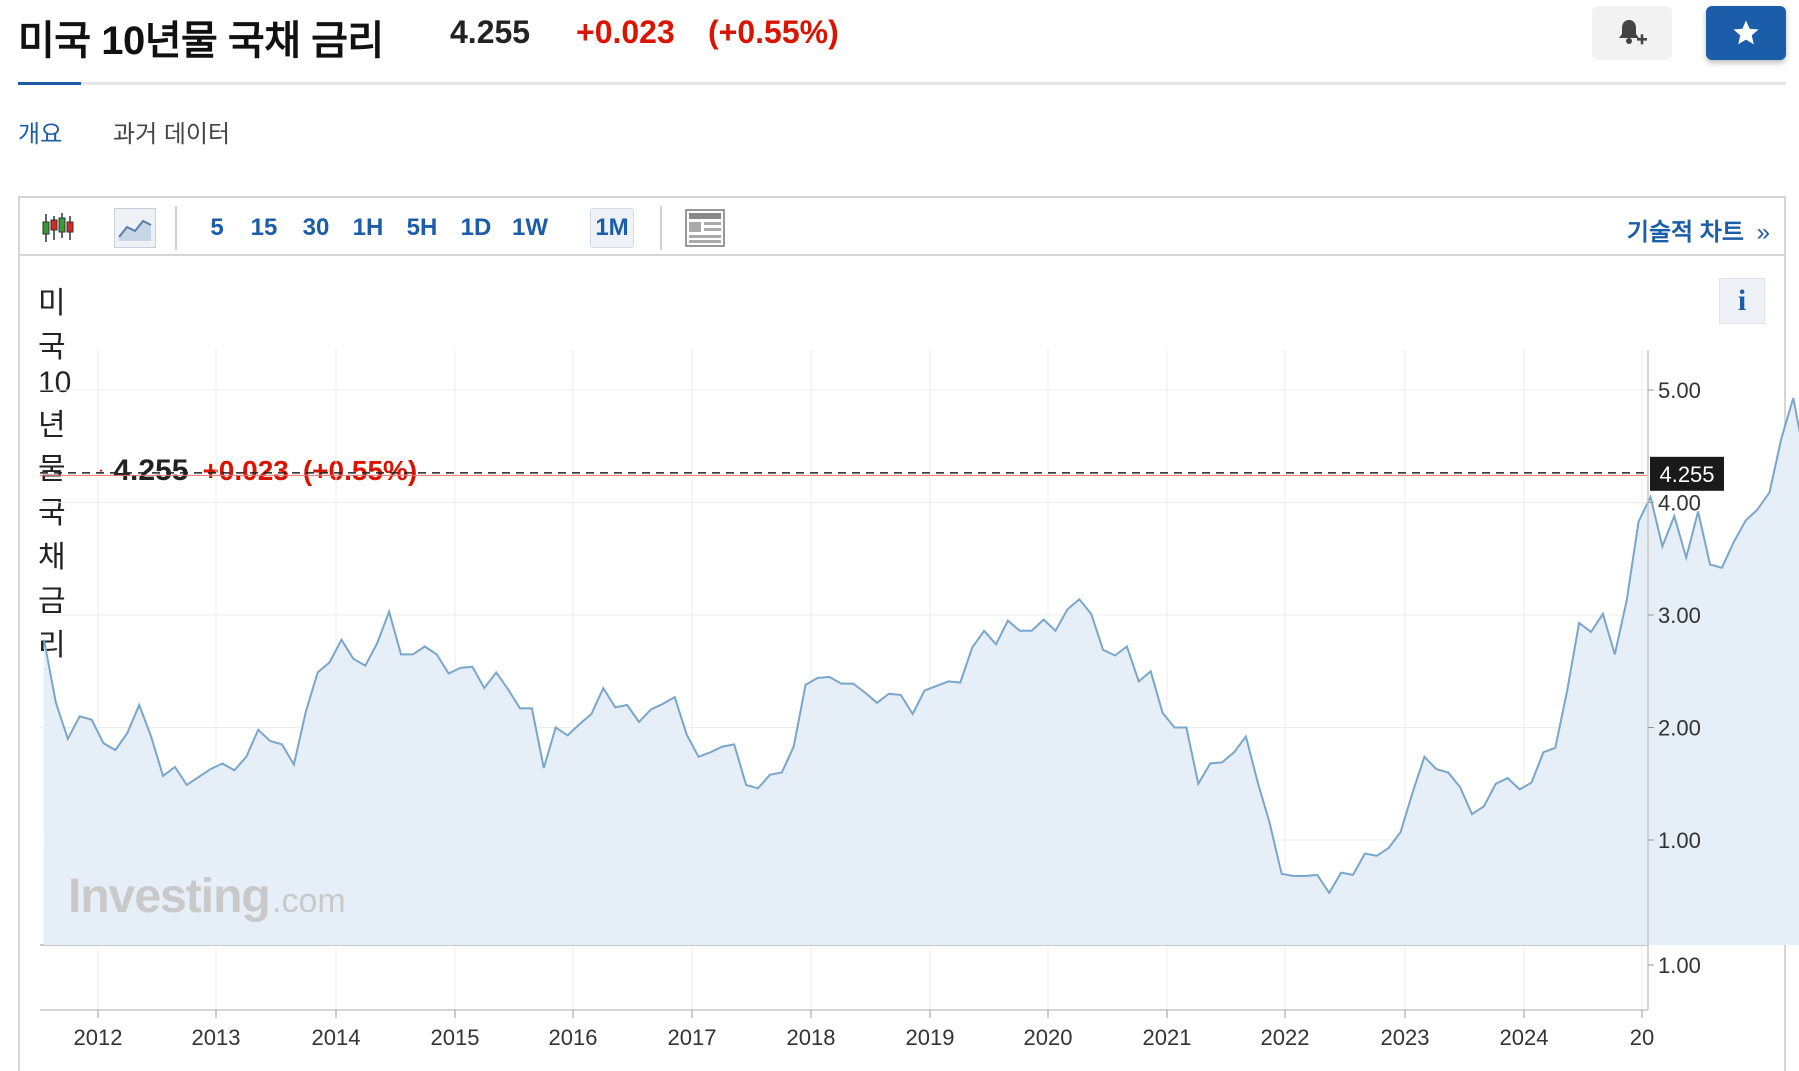  I want to click on y-tick-label: 5.00, so click(1679, 390).